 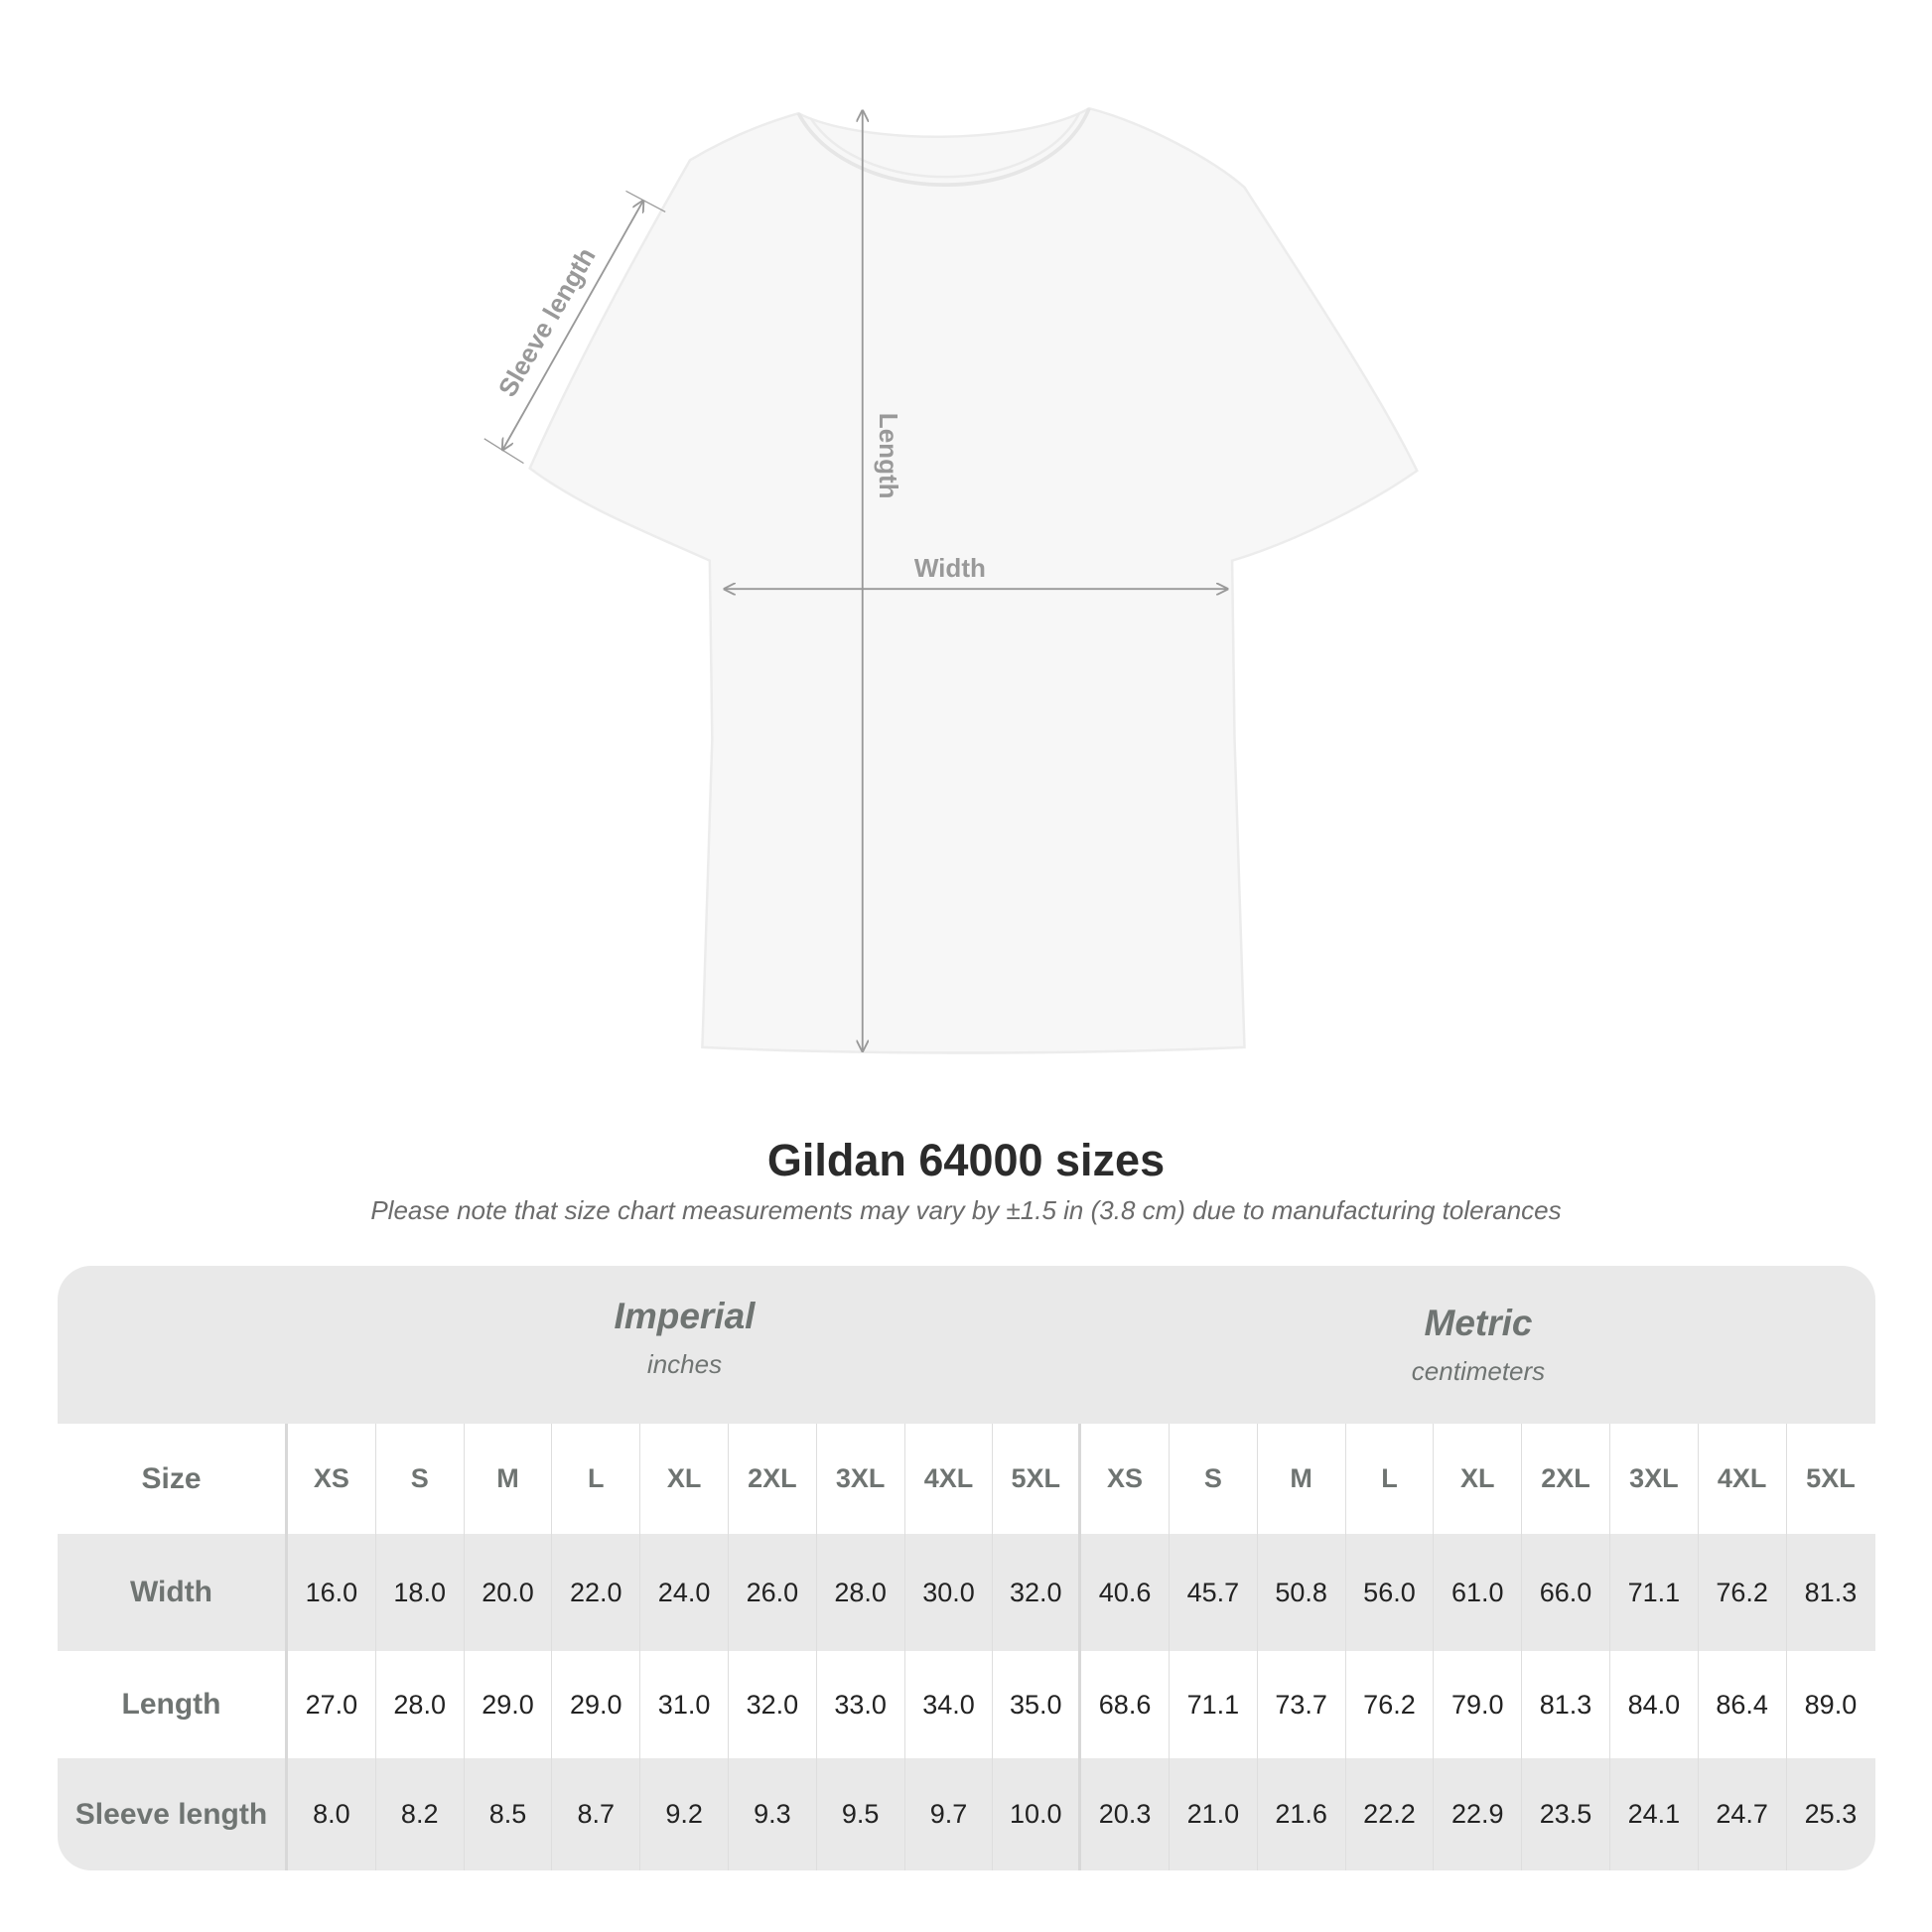 I want to click on metric-size-header: 5XL, so click(x=1831, y=1478).